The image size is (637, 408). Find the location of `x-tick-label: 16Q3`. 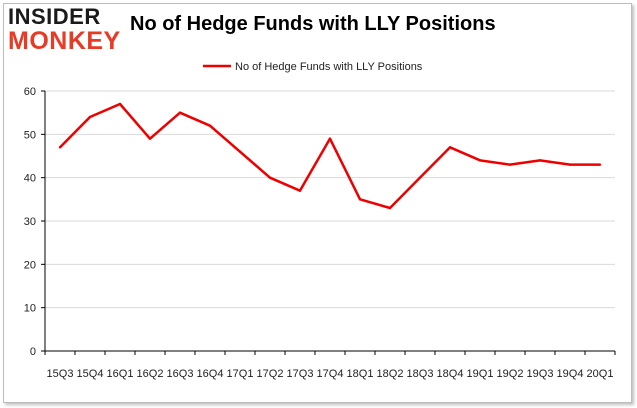

x-tick-label: 16Q3 is located at coordinates (180, 374).